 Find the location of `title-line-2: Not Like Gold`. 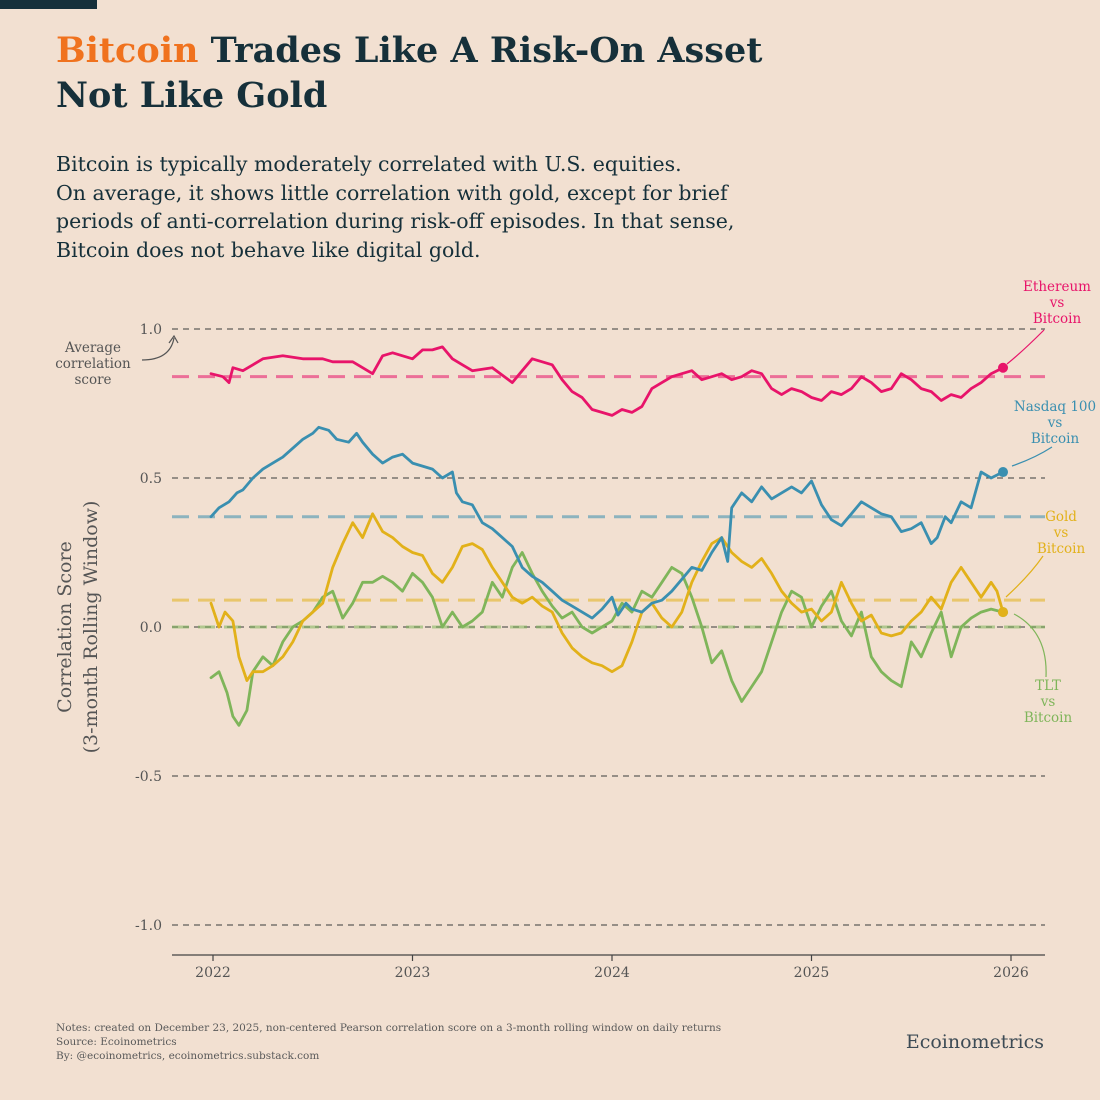

title-line-2: Not Like Gold is located at coordinates (192, 95).